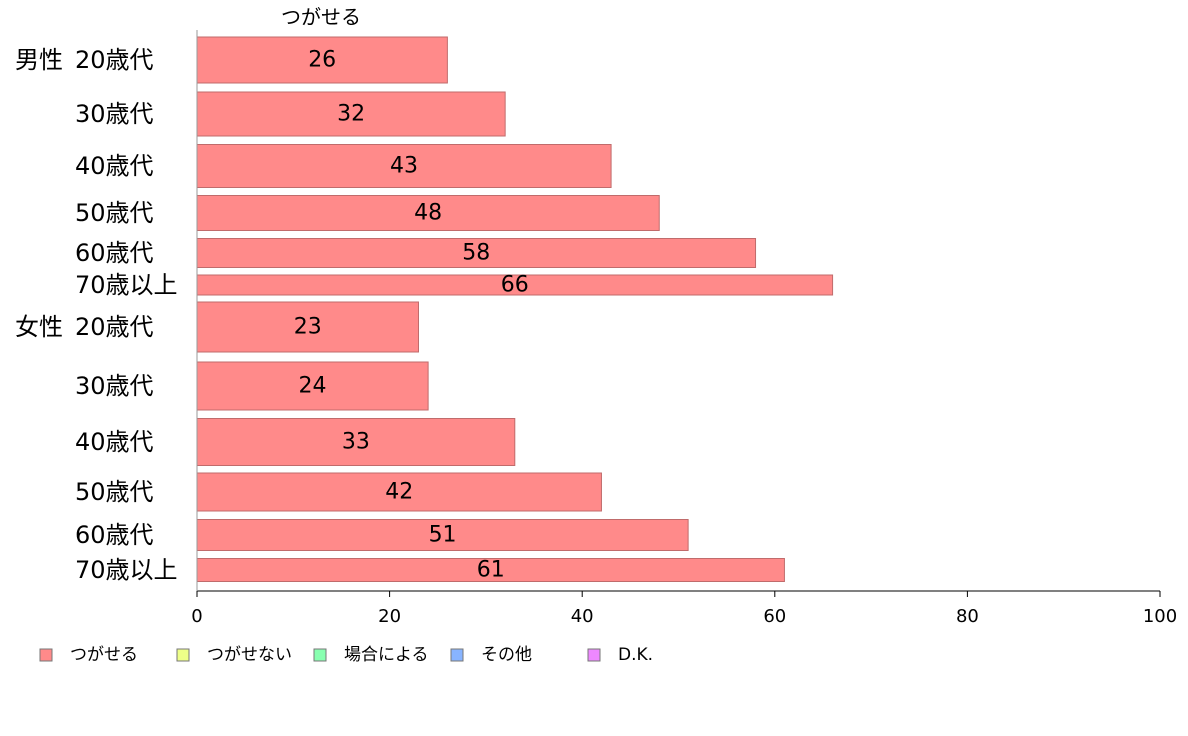 The image size is (1188, 736). I want to click on x-tick-label: 20, so click(389, 616).